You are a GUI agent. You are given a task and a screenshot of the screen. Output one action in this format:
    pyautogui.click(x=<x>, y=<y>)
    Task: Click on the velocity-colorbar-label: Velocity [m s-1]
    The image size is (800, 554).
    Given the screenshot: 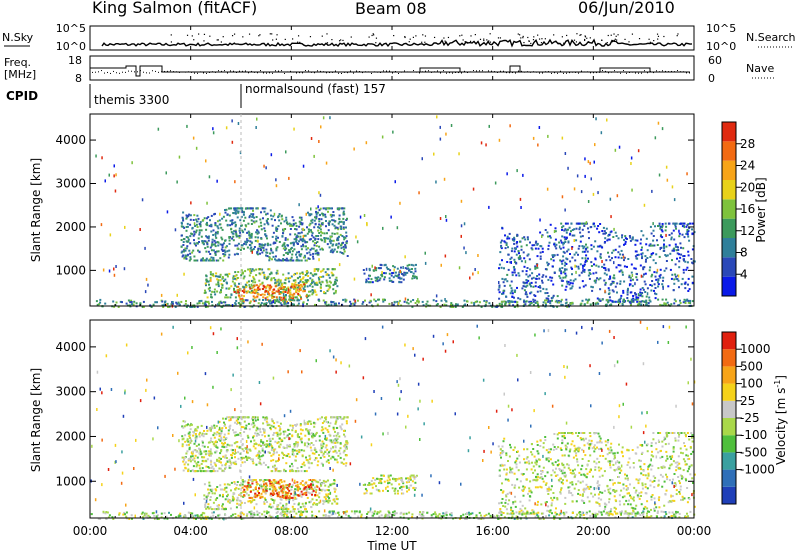 What is the action you would take?
    pyautogui.click(x=780, y=420)
    